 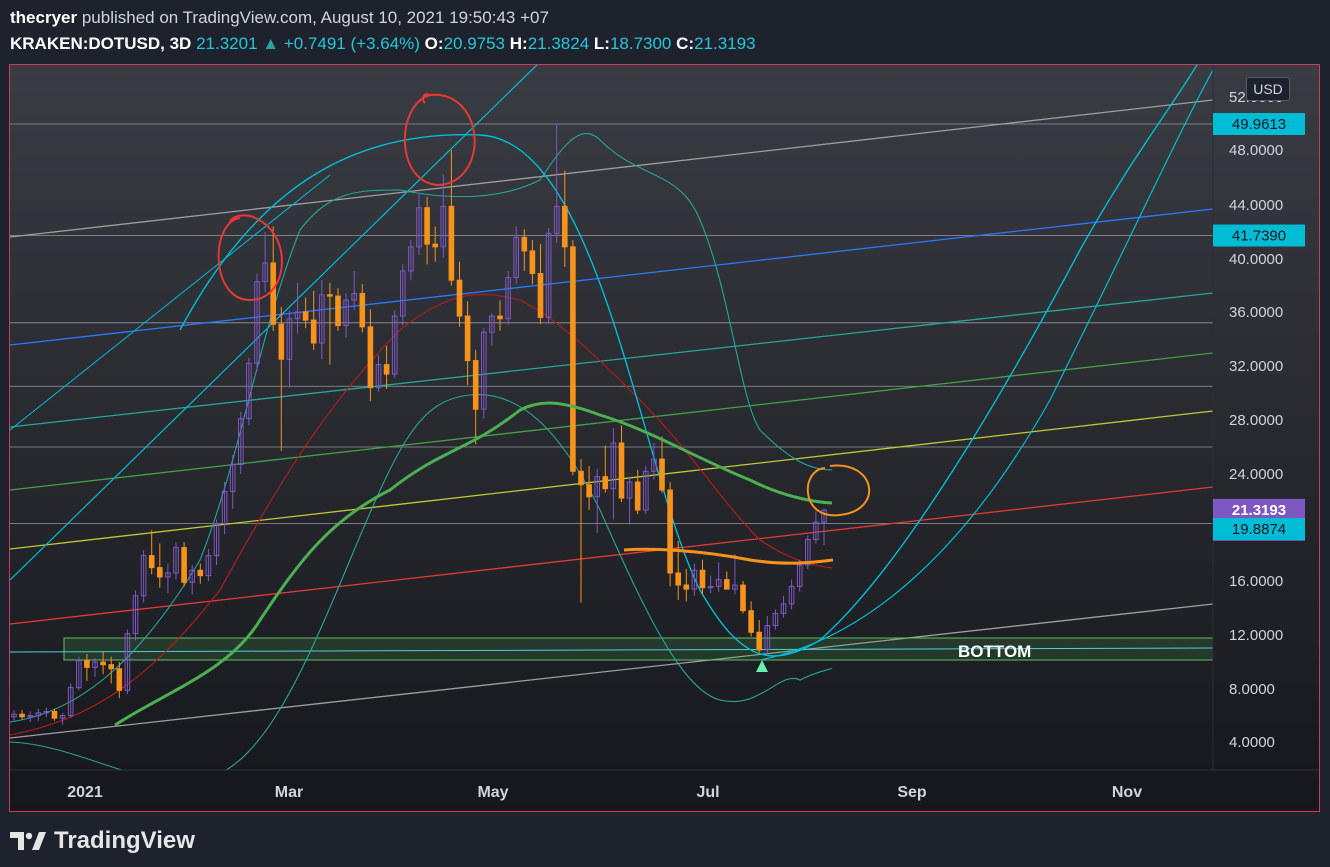 I want to click on currency-button: USD, so click(x=1268, y=89).